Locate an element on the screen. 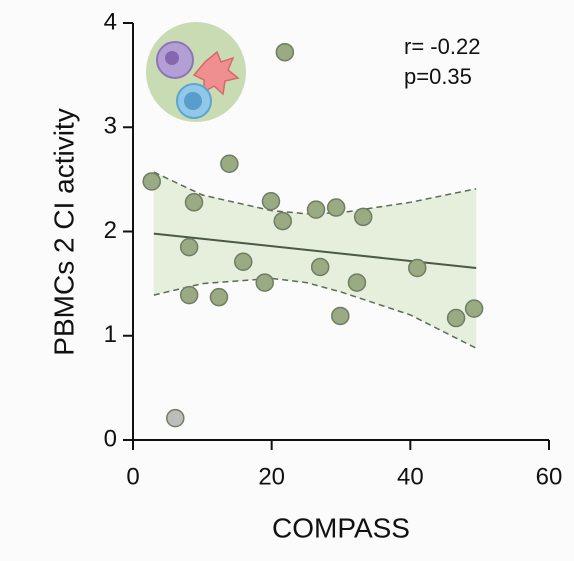 Image resolution: width=574 pixels, height=561 pixels. y-tick-label: 0 is located at coordinates (110, 438).